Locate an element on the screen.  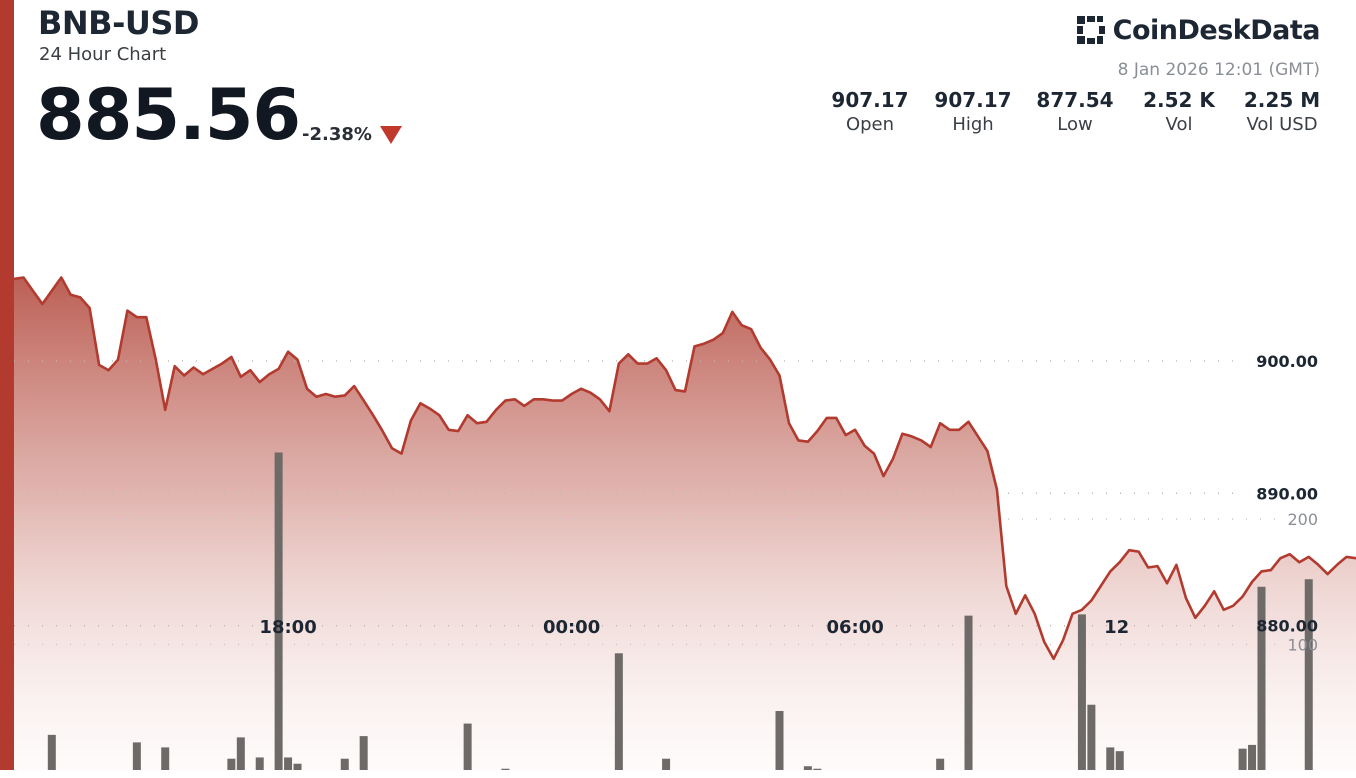
price-tick-label: 900.00 is located at coordinates (1287, 361).